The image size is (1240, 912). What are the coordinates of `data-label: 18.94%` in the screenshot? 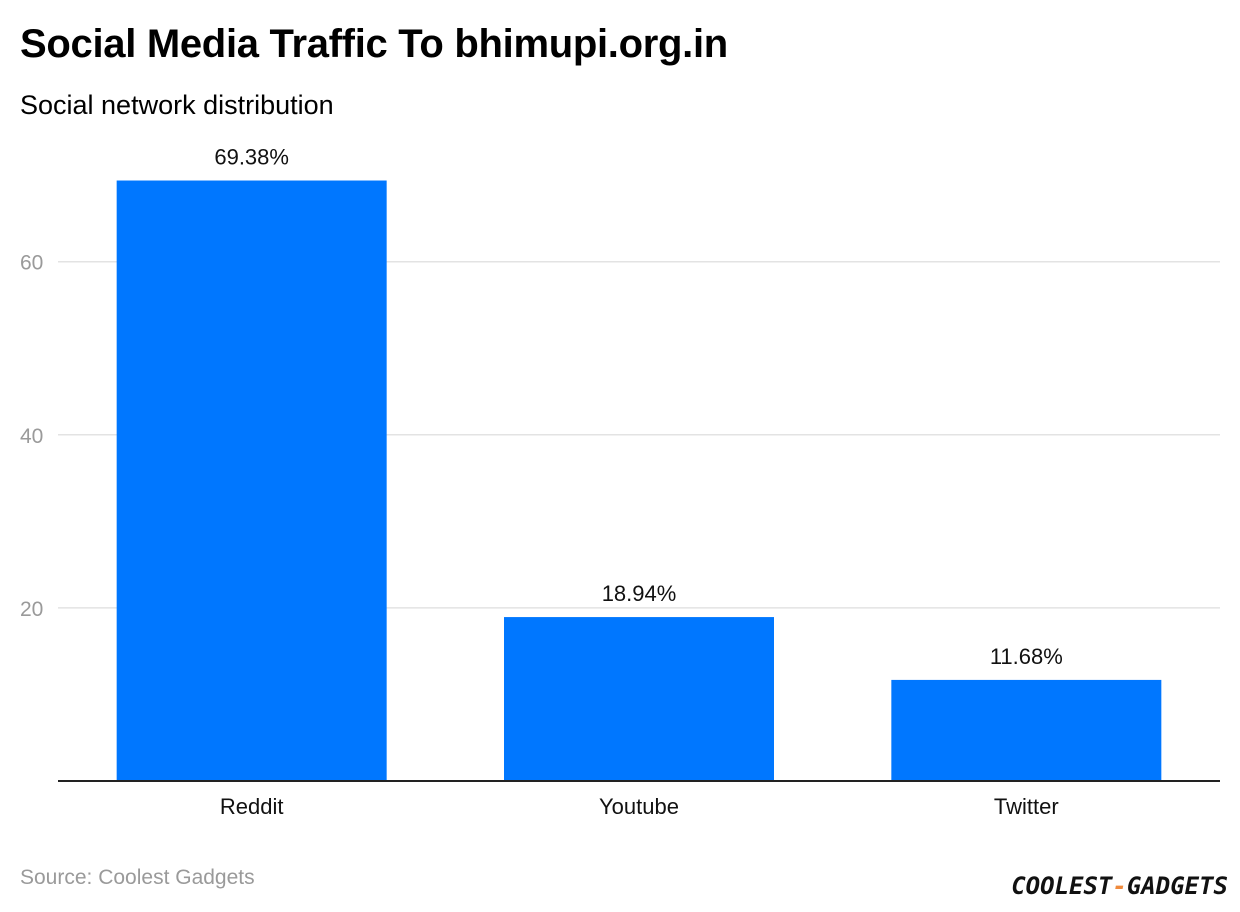 It's located at (639, 593).